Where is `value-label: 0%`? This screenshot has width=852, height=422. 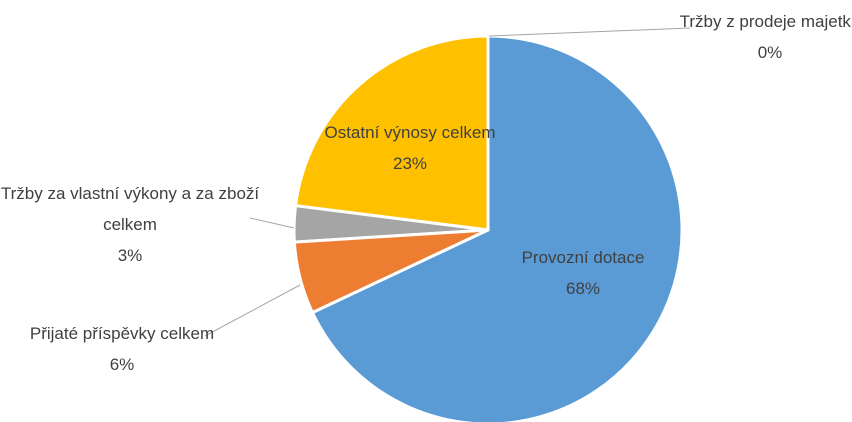 value-label: 0% is located at coordinates (770, 52).